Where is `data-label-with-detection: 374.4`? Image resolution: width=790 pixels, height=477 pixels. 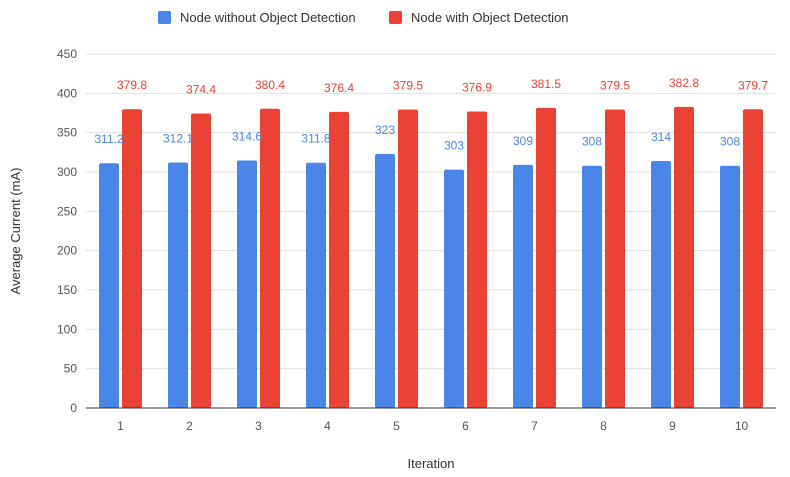
data-label-with-detection: 374.4 is located at coordinates (201, 89).